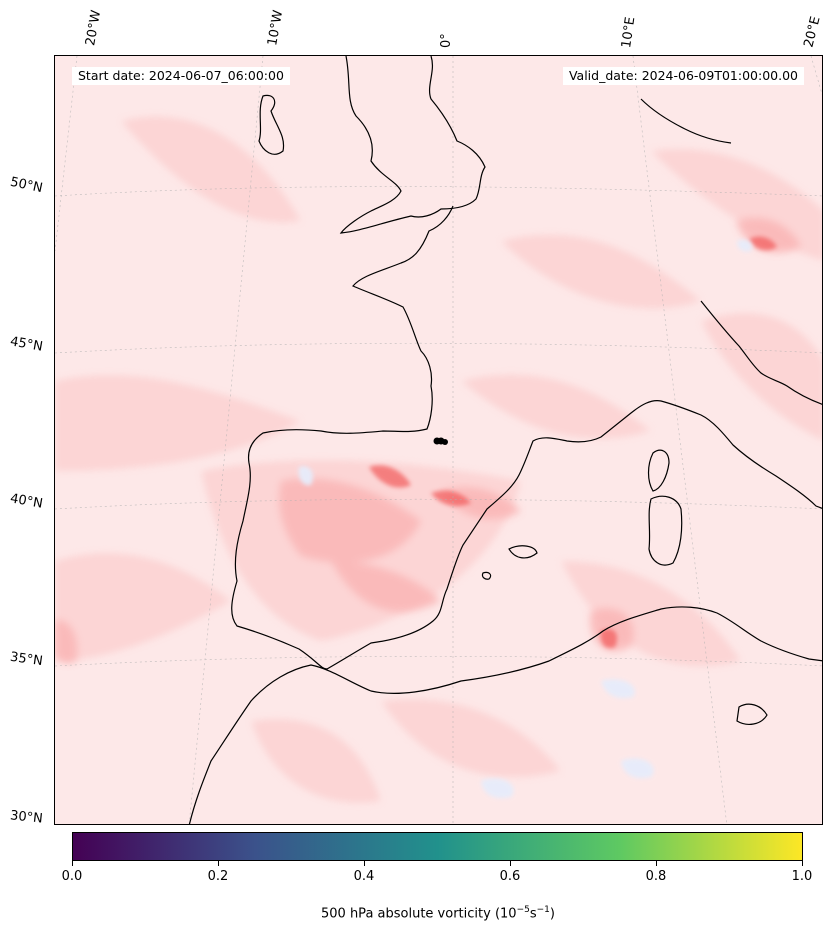  What do you see at coordinates (812, 32) in the screenshot?
I see `lon-label-20e: 20°E` at bounding box center [812, 32].